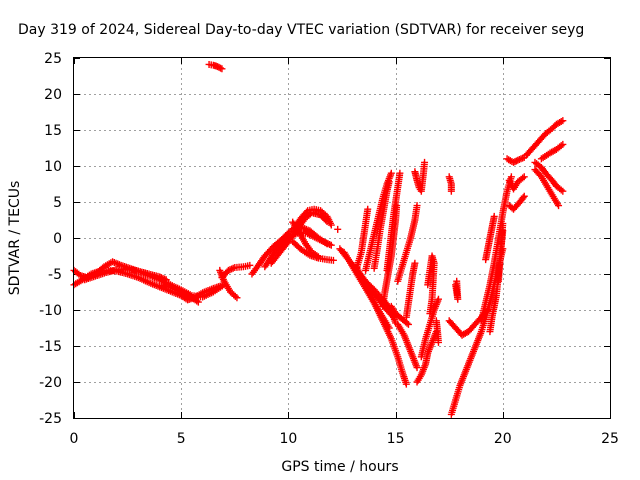 Image resolution: width=640 pixels, height=480 pixels. What do you see at coordinates (50, 311) in the screenshot?
I see `y-tick-label: -10` at bounding box center [50, 311].